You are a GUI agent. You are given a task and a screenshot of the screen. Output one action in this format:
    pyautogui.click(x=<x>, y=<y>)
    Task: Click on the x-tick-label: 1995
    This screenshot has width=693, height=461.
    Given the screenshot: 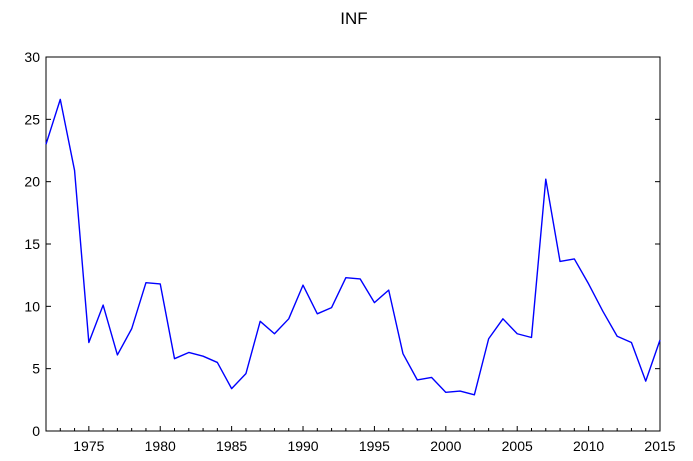 What is the action you would take?
    pyautogui.click(x=374, y=446)
    